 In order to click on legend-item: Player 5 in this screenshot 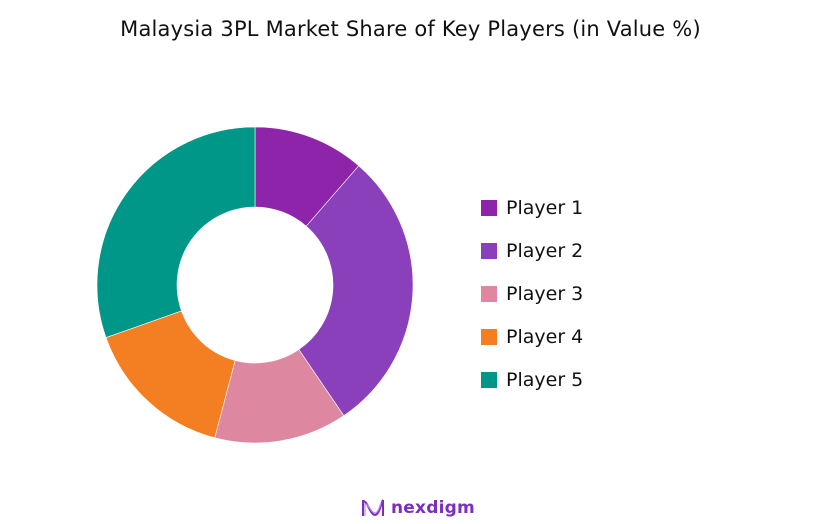, I will do `click(532, 379)`.